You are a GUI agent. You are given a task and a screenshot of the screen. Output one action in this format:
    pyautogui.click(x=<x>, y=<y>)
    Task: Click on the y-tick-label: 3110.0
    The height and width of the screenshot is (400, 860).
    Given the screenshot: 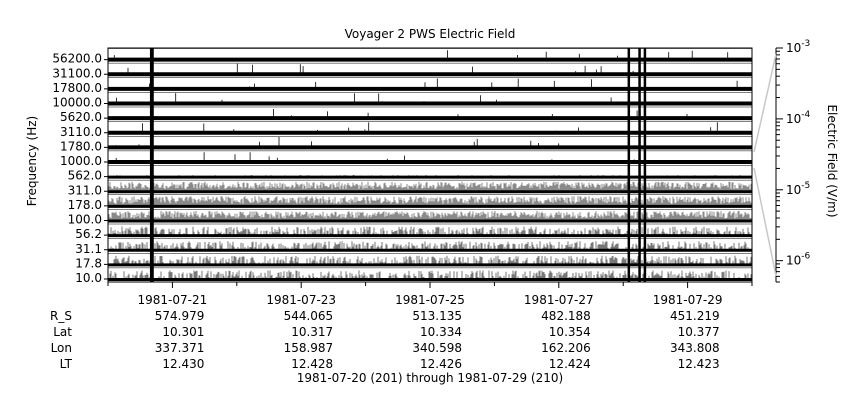 What is the action you would take?
    pyautogui.click(x=81, y=132)
    